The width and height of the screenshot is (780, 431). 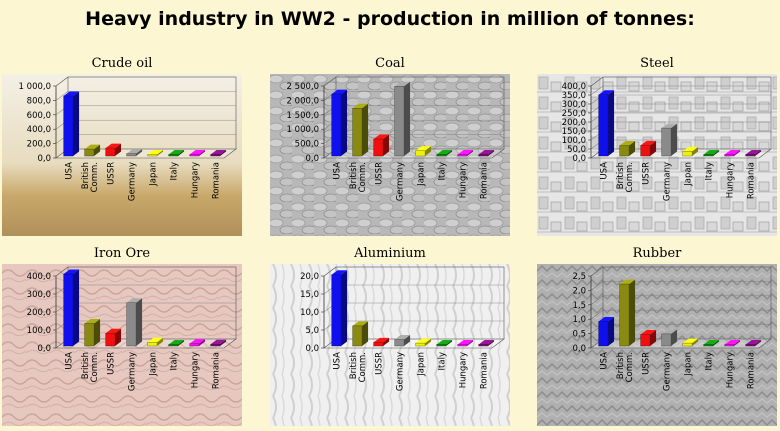 What do you see at coordinates (39, 295) in the screenshot?
I see `y-tick-label: 300,0` at bounding box center [39, 295].